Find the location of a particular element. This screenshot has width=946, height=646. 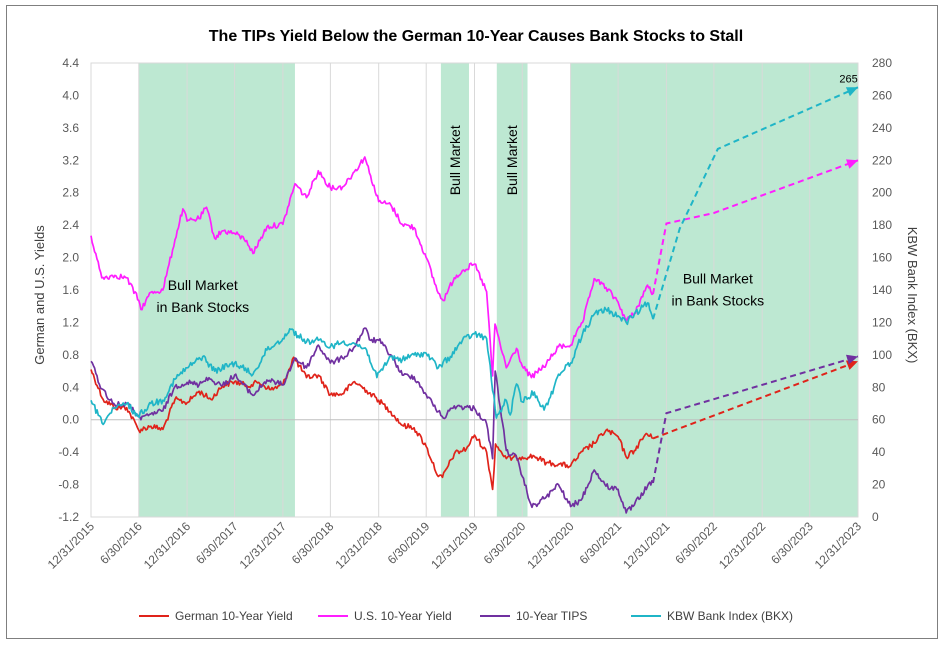

y-right-tick-7: 140 is located at coordinates (882, 290).